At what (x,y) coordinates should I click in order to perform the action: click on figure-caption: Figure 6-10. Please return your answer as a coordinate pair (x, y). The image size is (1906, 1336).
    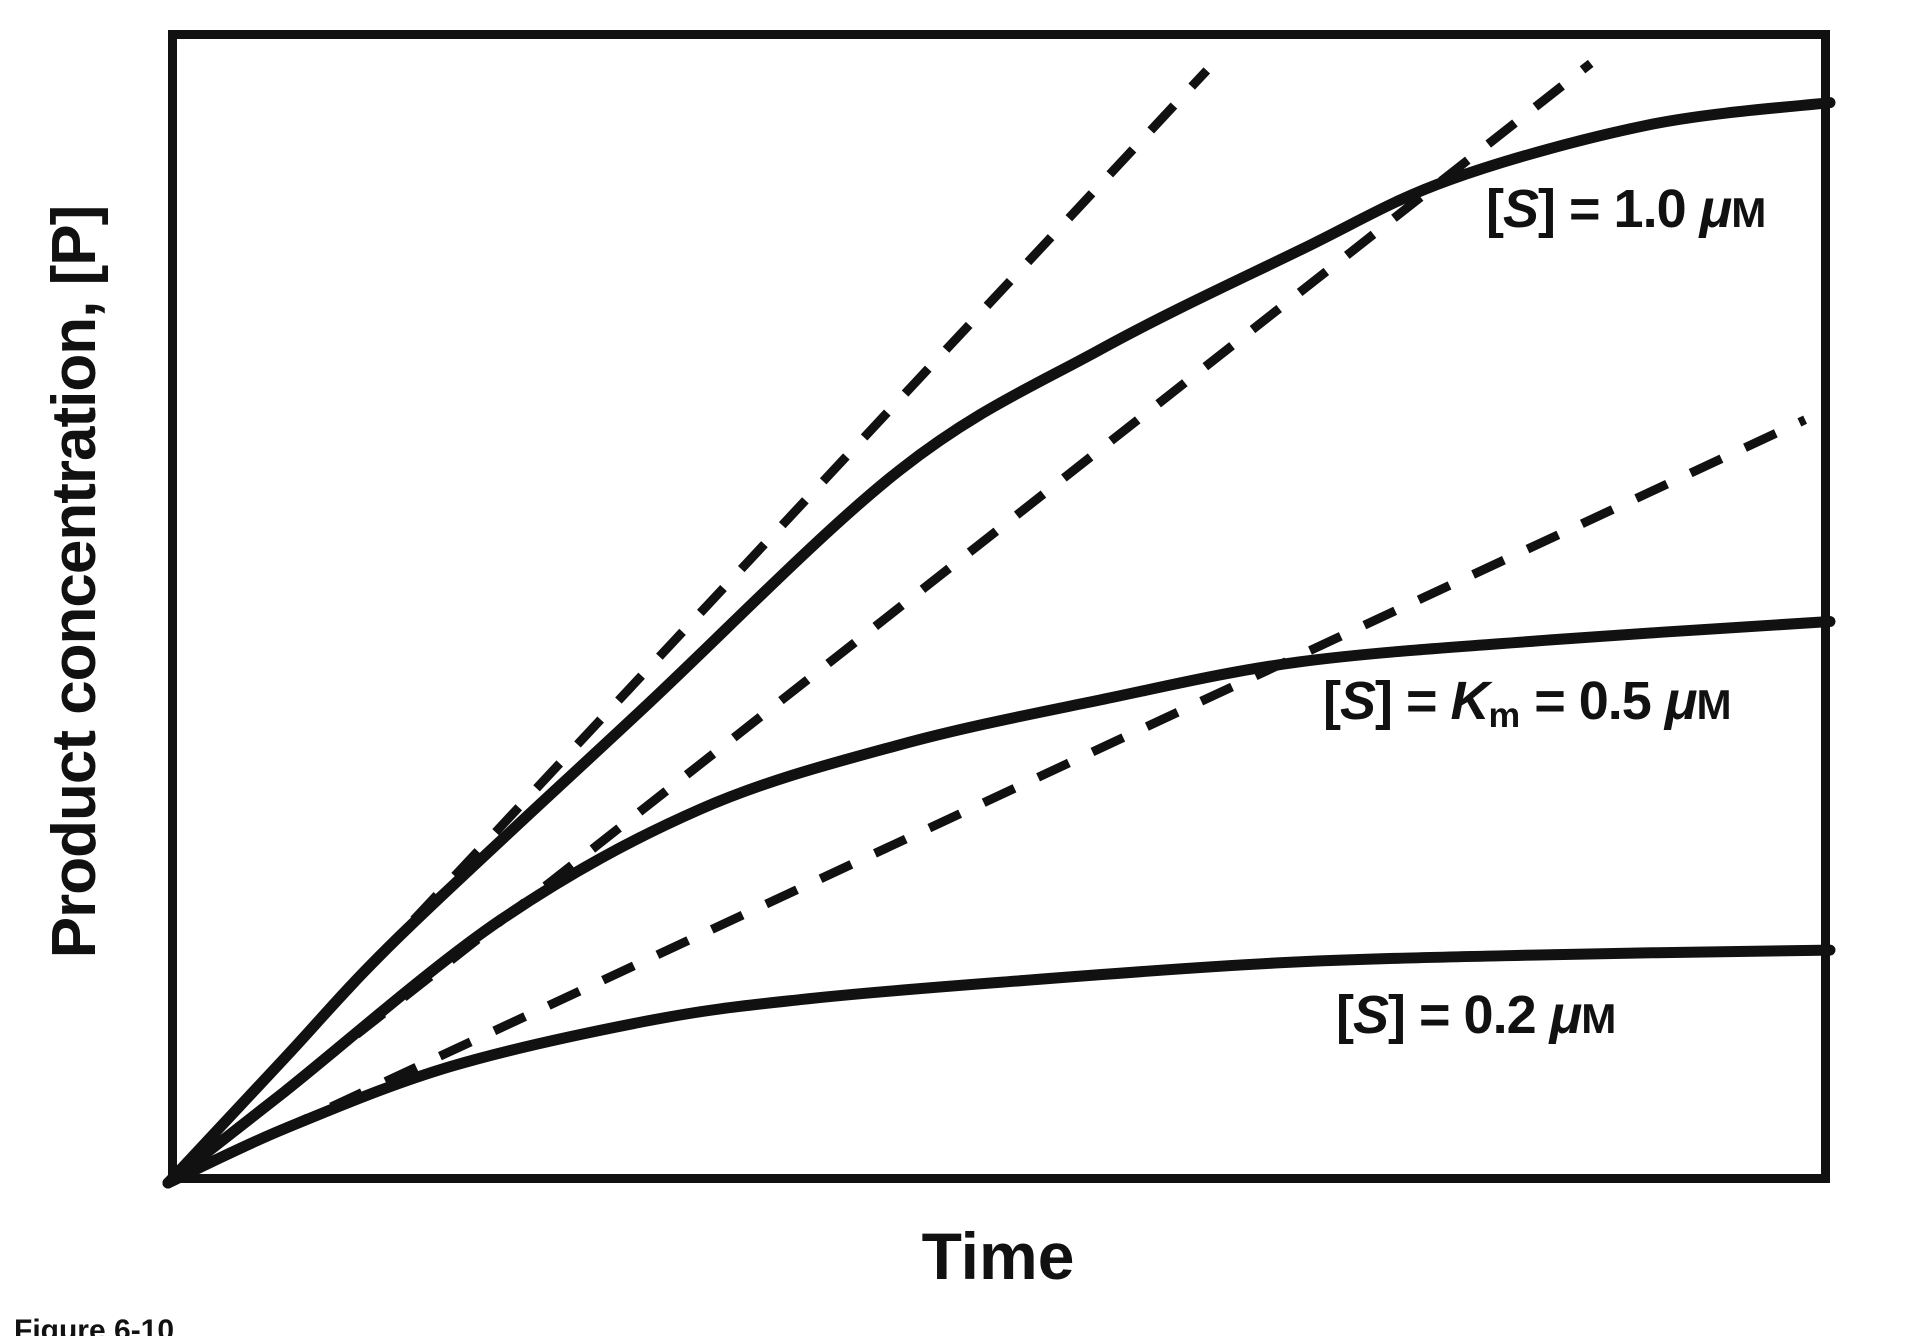
    Looking at the image, I should click on (94, 1325).